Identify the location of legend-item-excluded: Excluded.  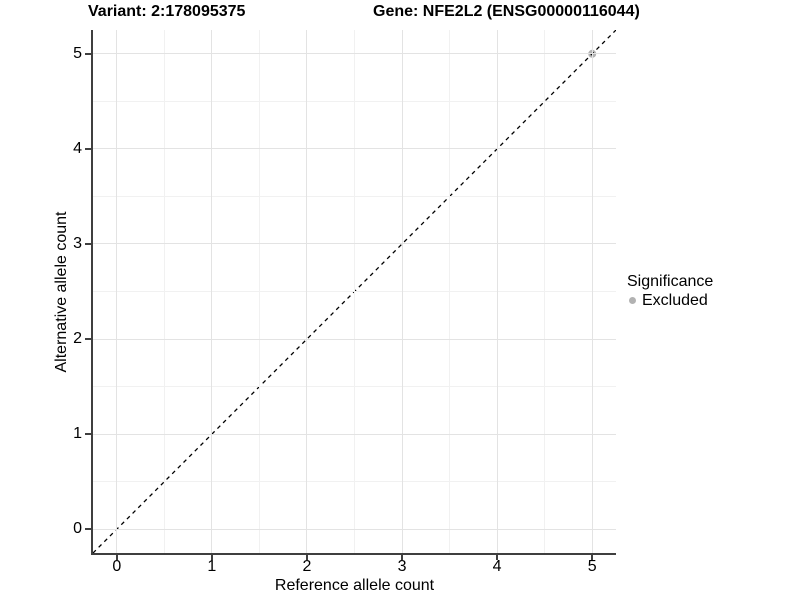
(670, 300).